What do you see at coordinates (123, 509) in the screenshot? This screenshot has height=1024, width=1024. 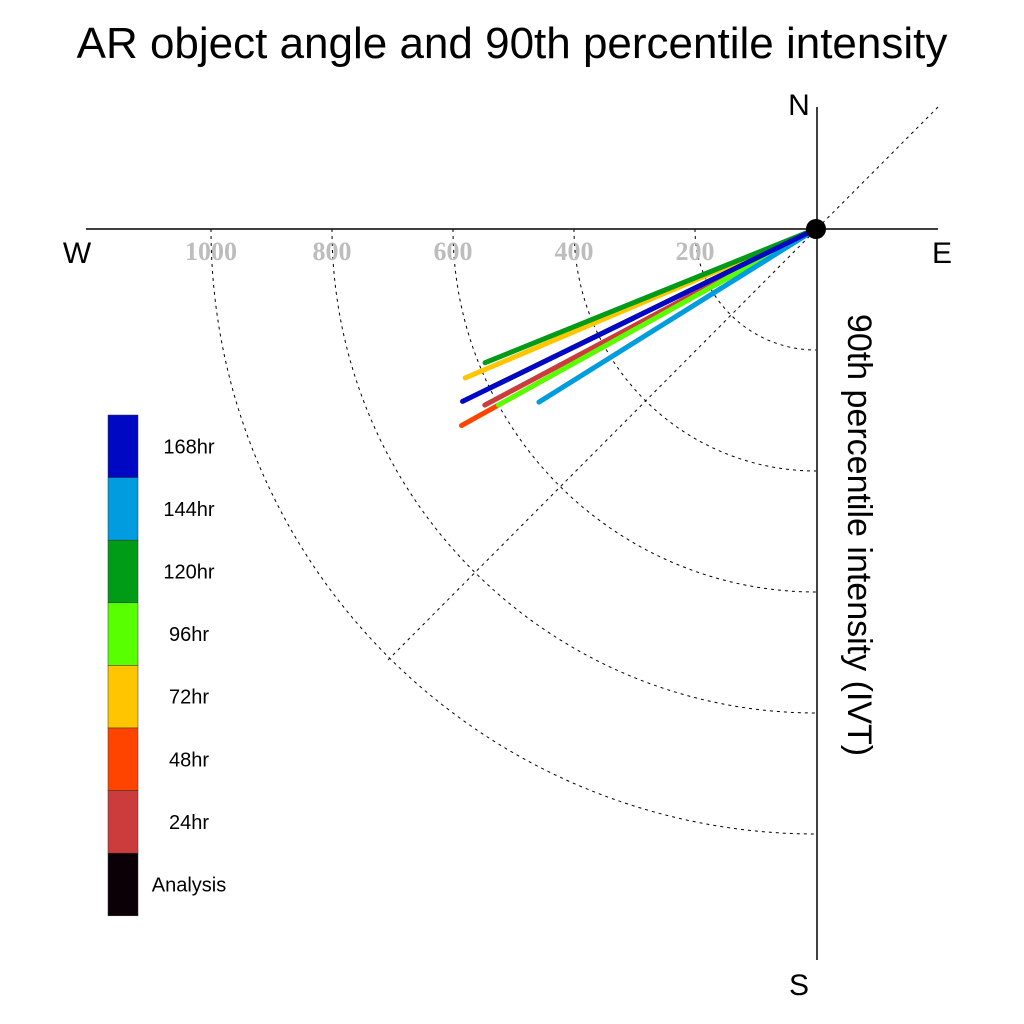 I see `legend-swatch-144hr` at bounding box center [123, 509].